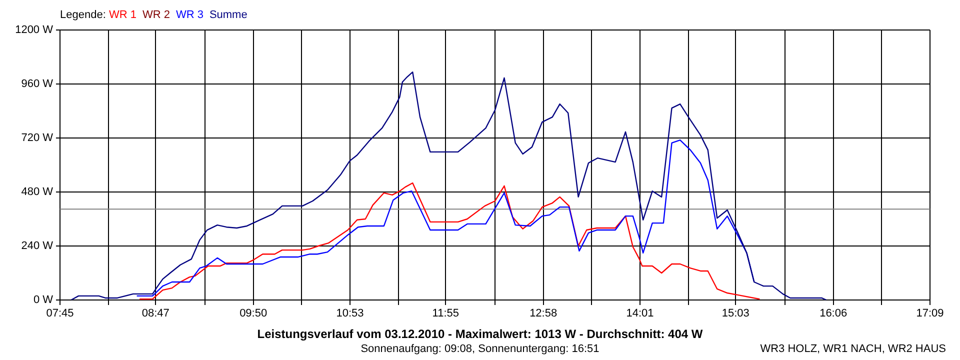 Image resolution: width=960 pixels, height=360 pixels. Describe the element at coordinates (156, 314) in the screenshot. I see `x-tick-label: 08:47` at that location.